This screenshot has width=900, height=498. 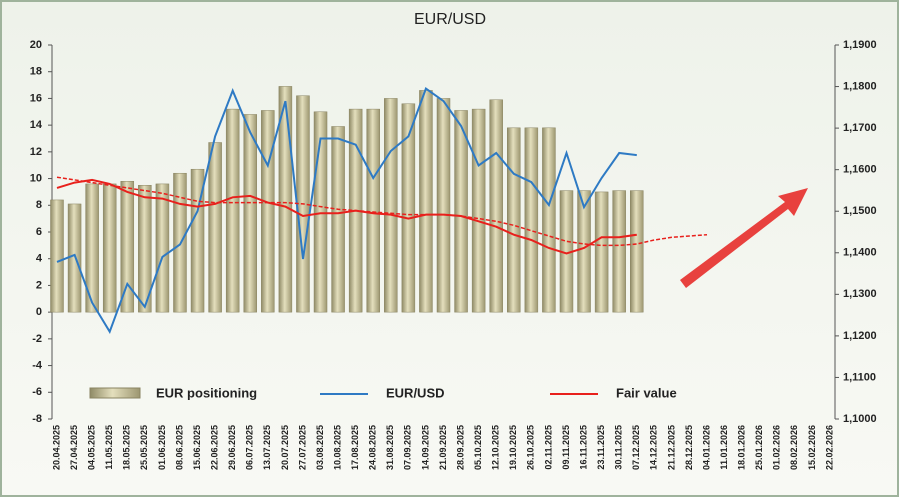 I want to click on y-tick-label: 8, so click(x=39, y=205).